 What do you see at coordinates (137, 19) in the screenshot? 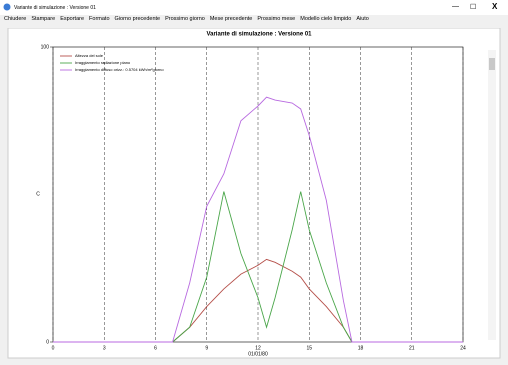
I see `menu-item: Giorno precedente` at bounding box center [137, 19].